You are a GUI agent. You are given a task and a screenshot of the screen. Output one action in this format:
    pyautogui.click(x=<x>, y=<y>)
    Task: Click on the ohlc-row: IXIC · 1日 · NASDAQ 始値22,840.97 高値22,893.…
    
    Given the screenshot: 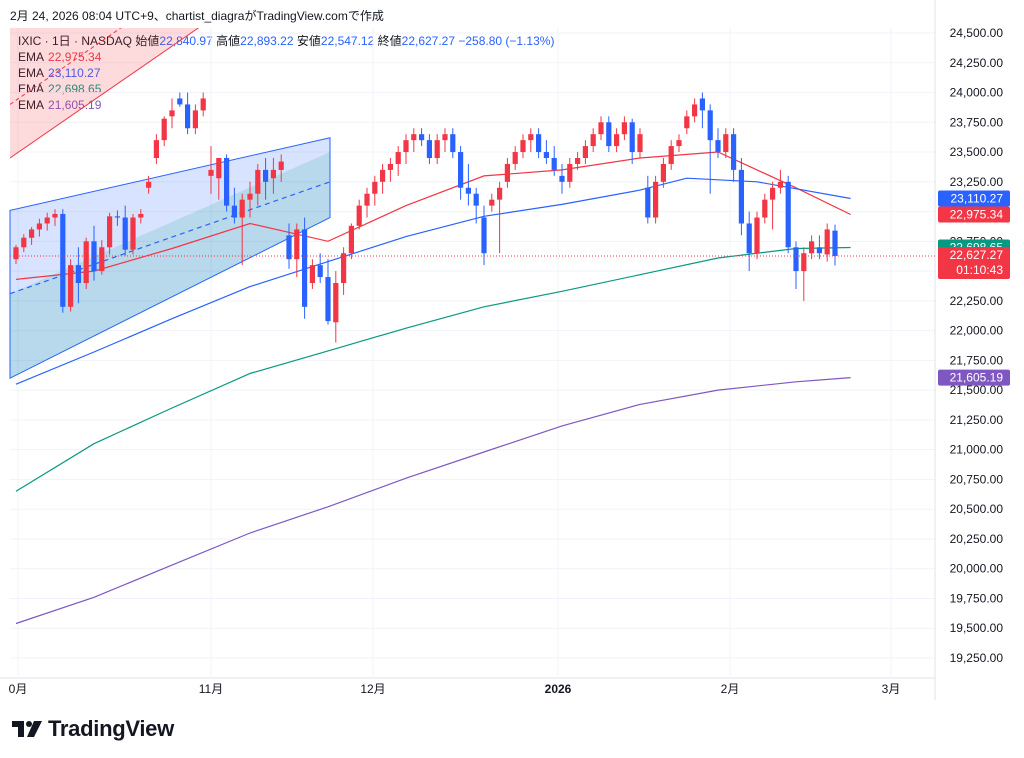 What is the action you would take?
    pyautogui.click(x=286, y=41)
    